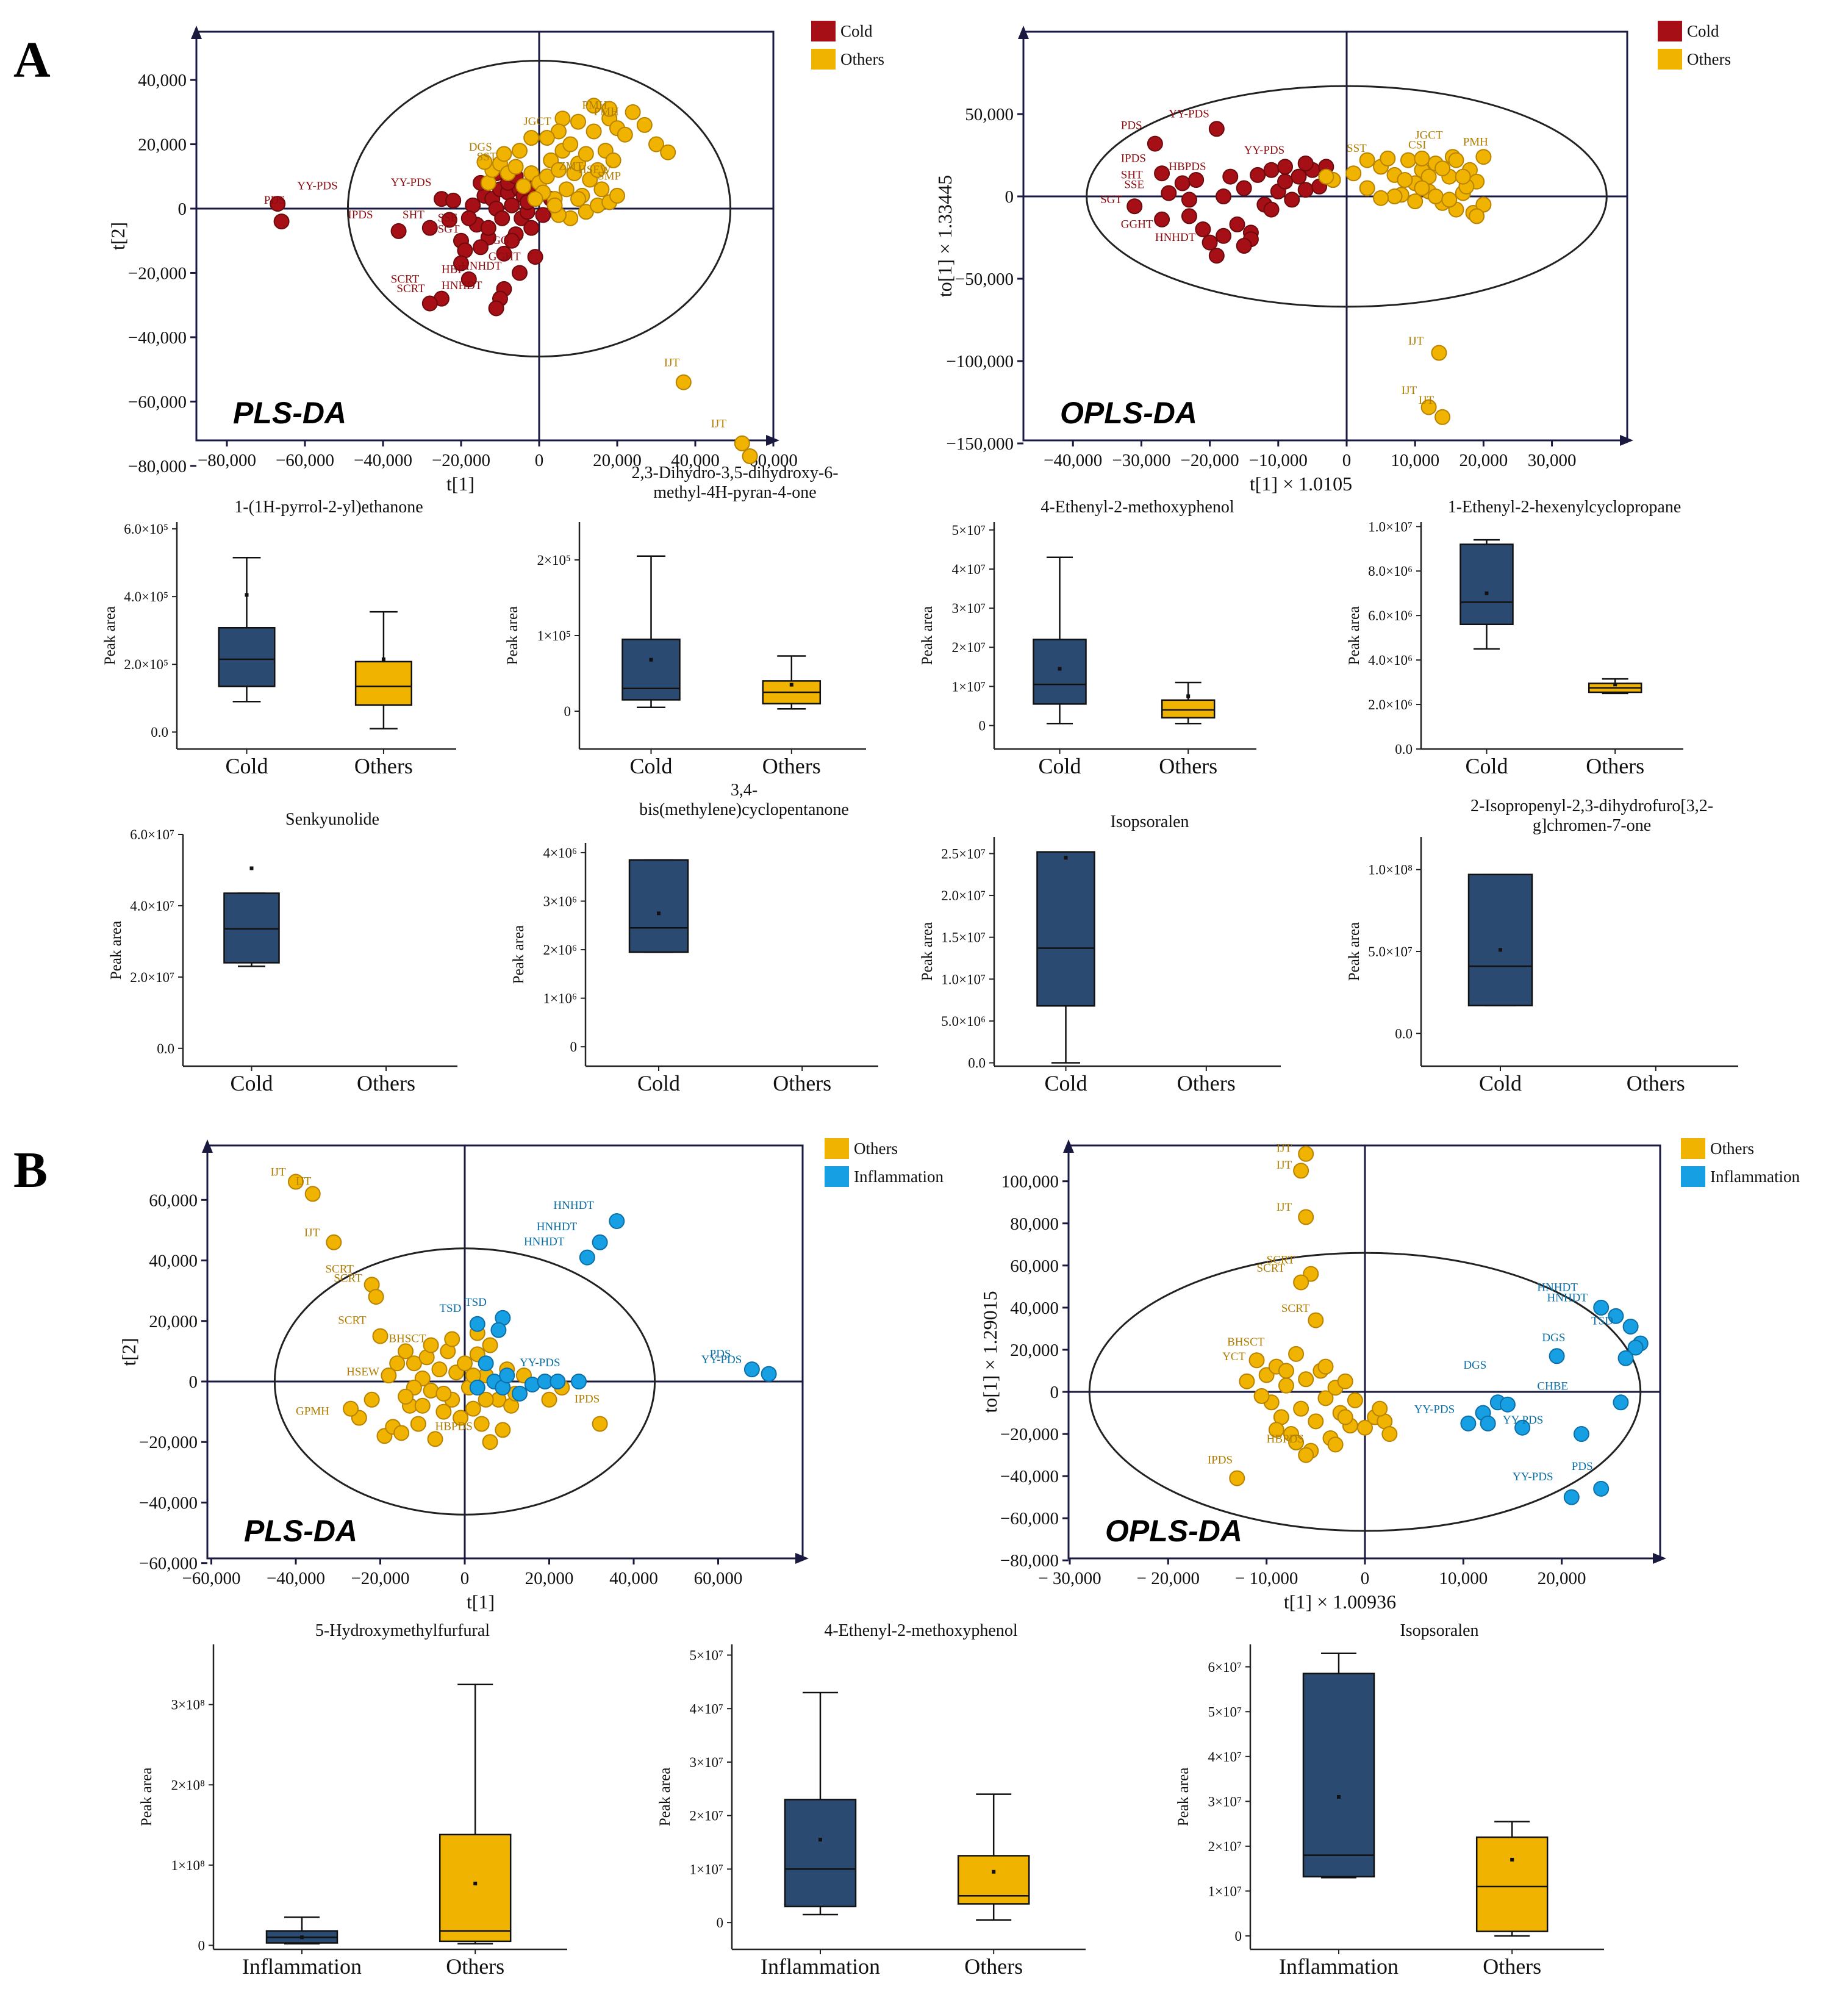  What do you see at coordinates (1615, 766) in the screenshot?
I see `x-category-label: Others` at bounding box center [1615, 766].